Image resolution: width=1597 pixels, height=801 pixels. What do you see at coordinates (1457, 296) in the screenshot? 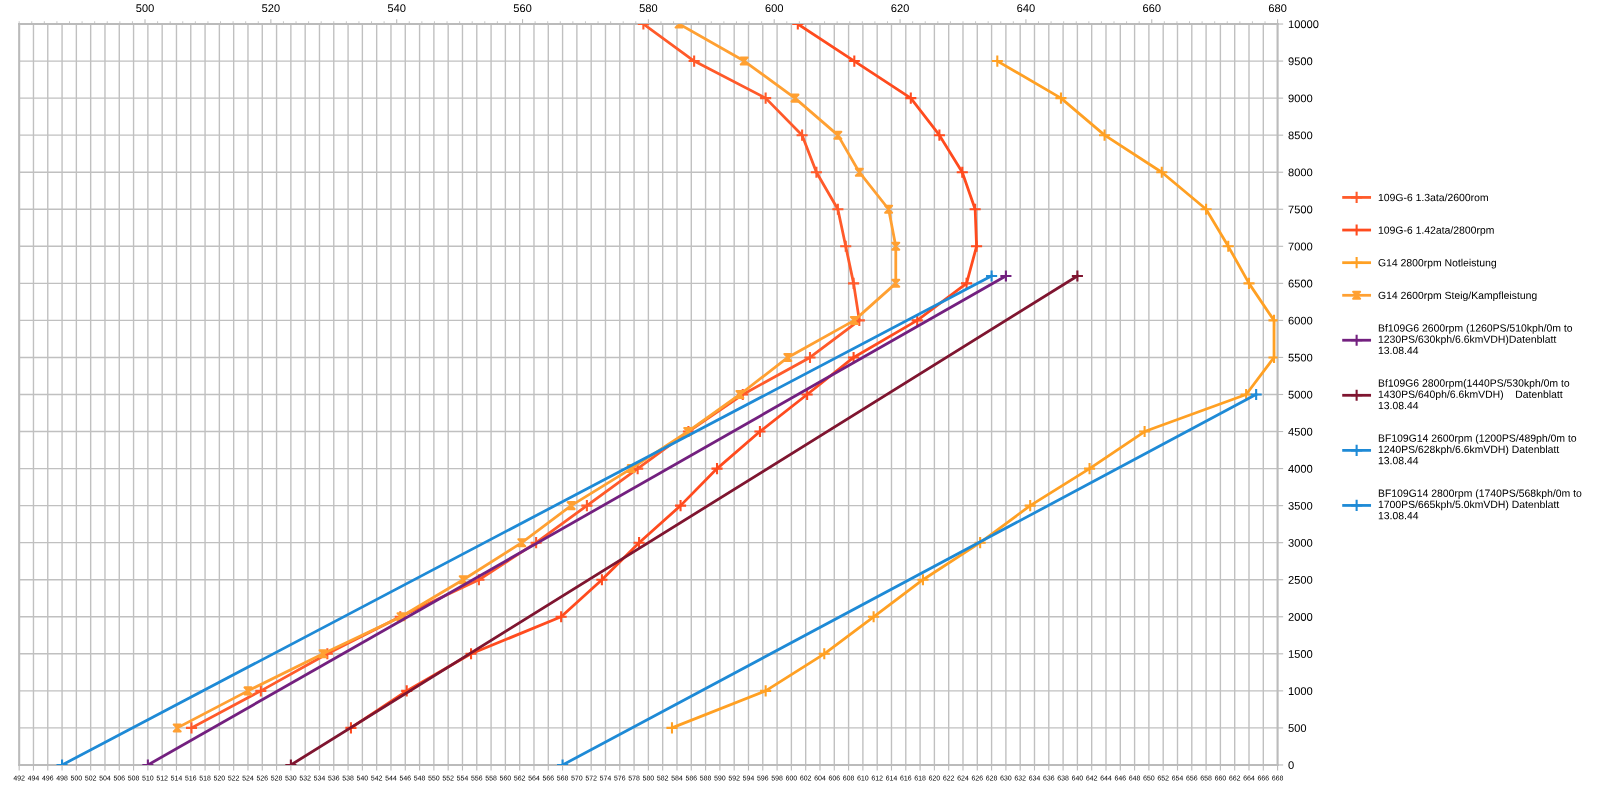
I see `legend-label: G14 2600rpm Steig/Kampfleistung` at bounding box center [1457, 296].